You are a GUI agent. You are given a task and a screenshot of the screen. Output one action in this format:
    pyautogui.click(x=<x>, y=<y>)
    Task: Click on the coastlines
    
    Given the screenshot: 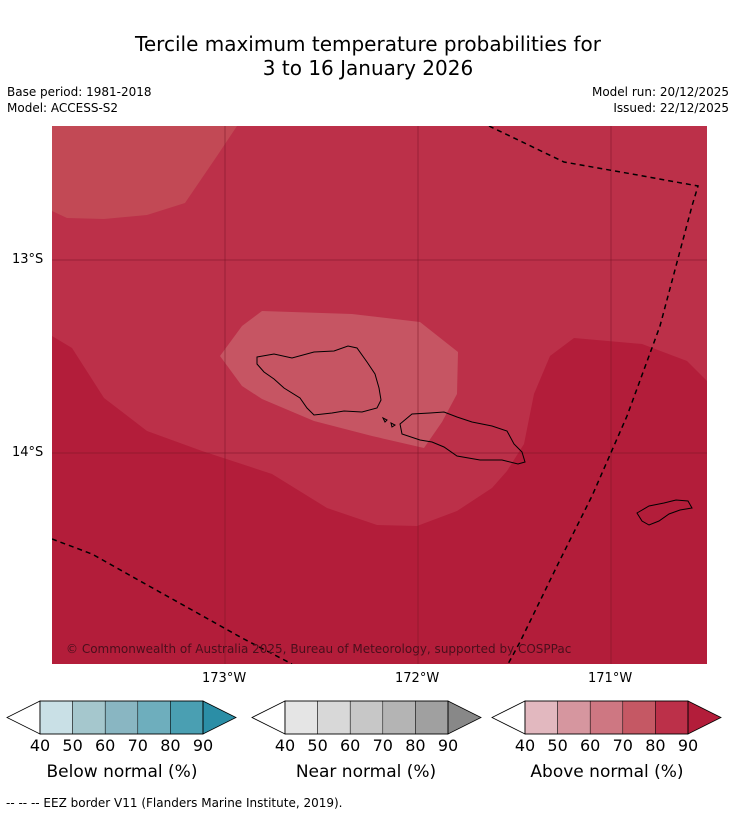 What is the action you would take?
    pyautogui.click(x=474, y=435)
    